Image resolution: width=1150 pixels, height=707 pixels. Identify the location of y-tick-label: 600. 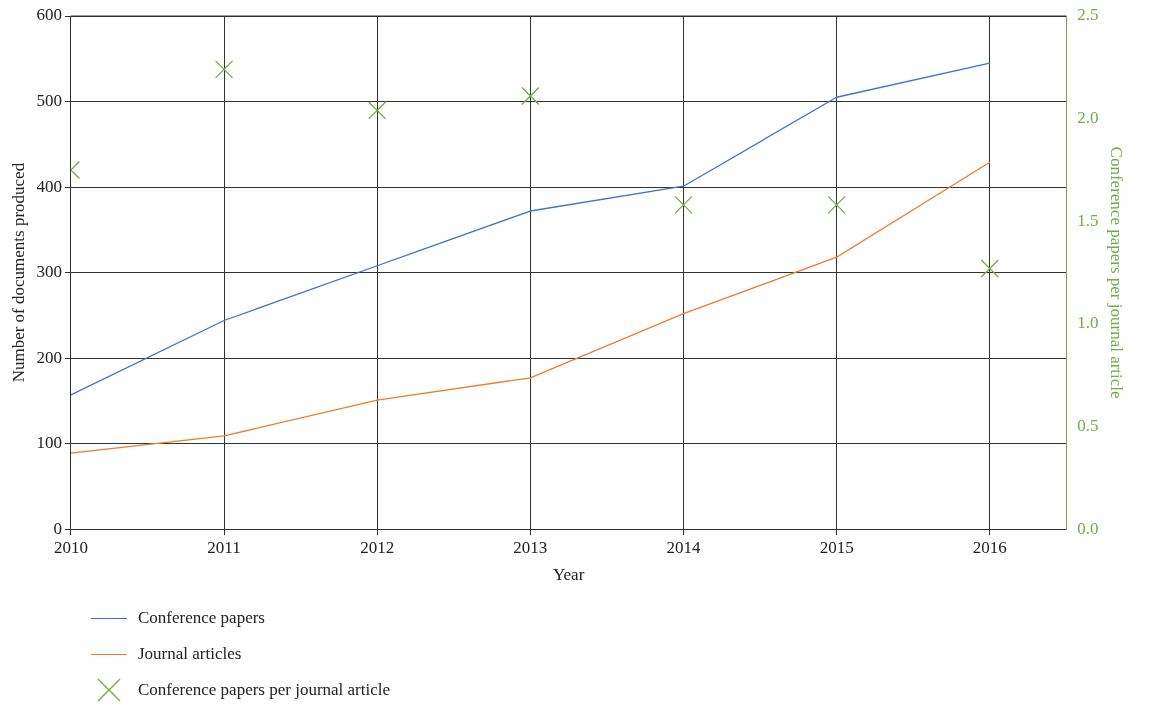
(49, 15).